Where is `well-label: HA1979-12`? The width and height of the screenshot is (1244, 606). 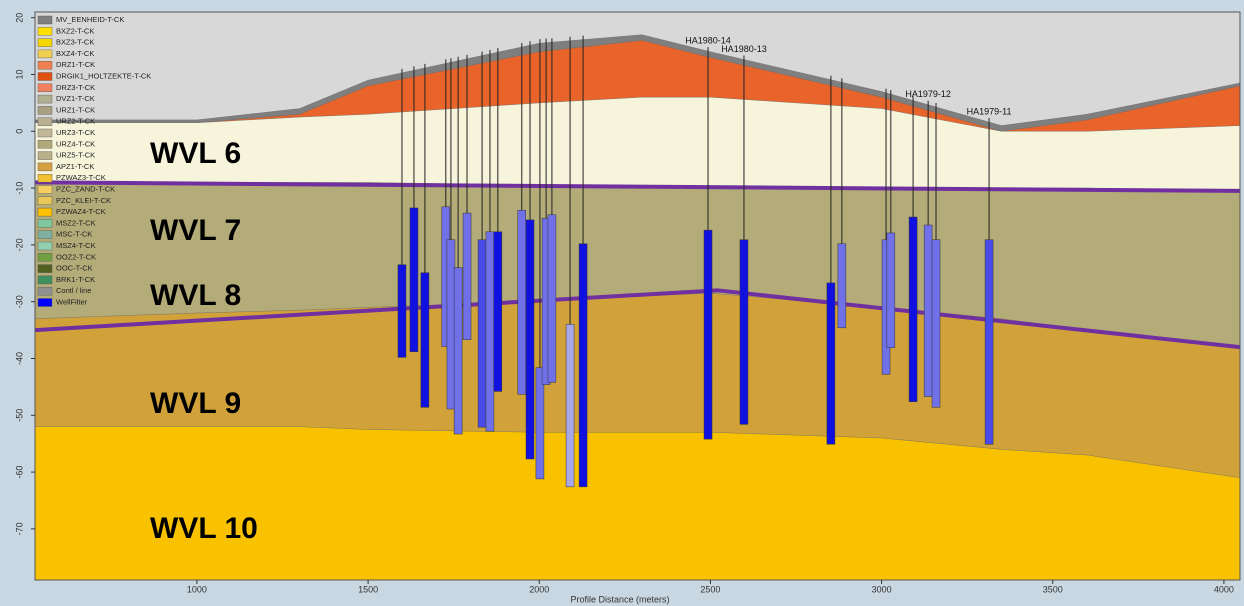 well-label: HA1979-12 is located at coordinates (928, 94).